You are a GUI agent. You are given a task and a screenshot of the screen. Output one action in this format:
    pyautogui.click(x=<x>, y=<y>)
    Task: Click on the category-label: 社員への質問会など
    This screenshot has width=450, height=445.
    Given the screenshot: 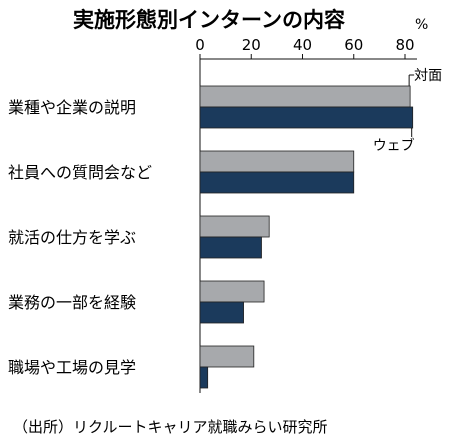 What is the action you would take?
    pyautogui.click(x=80, y=172)
    